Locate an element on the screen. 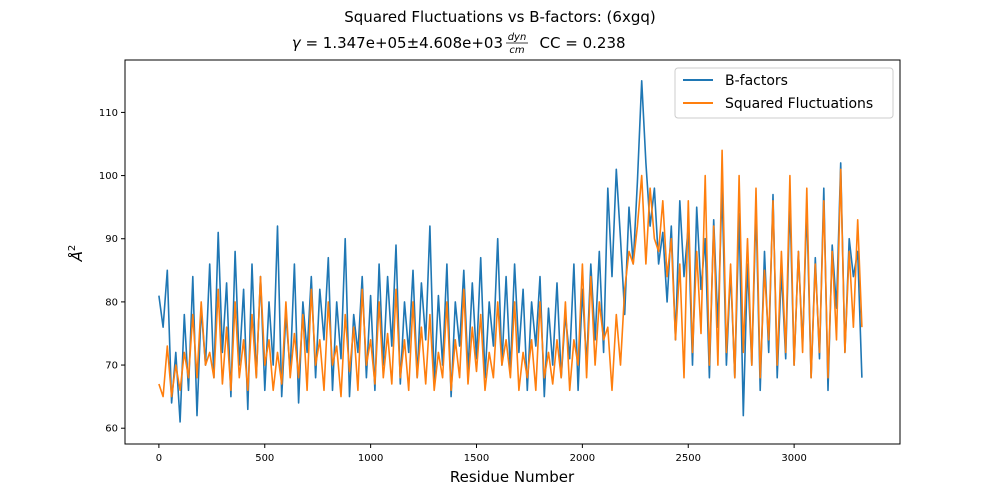 This screenshot has width=1000, height=500. legend-box is located at coordinates (784, 93).